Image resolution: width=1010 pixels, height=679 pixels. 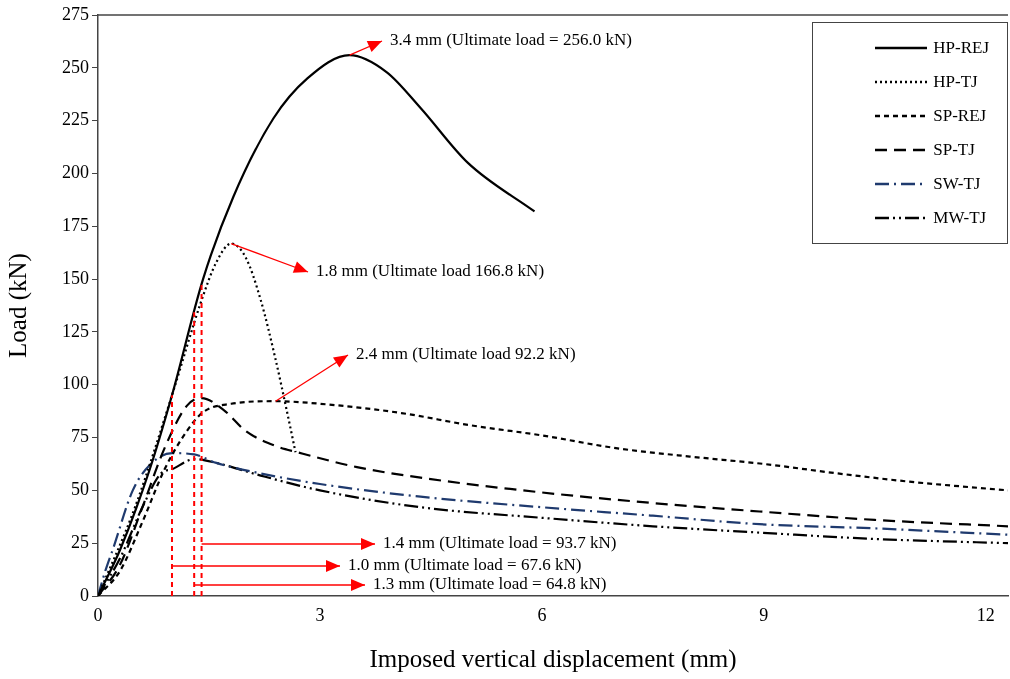 What do you see at coordinates (430, 271) in the screenshot?
I see `annotation: 1.8 mm (Ultimate load 166.8 kN)` at bounding box center [430, 271].